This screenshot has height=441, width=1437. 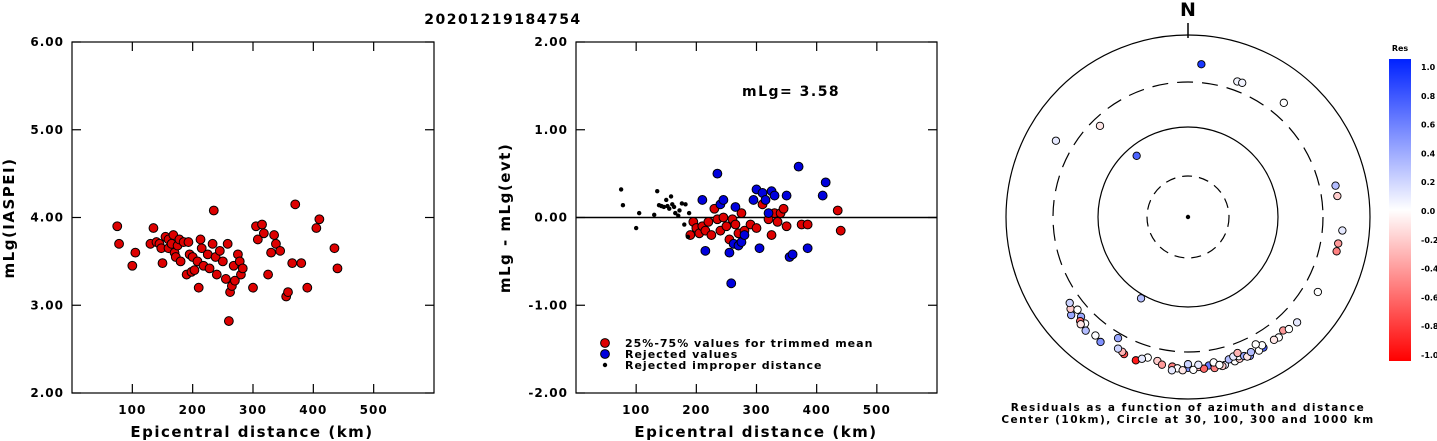 What do you see at coordinates (817, 410) in the screenshot?
I see `residual-x-tick-label: 400` at bounding box center [817, 410].